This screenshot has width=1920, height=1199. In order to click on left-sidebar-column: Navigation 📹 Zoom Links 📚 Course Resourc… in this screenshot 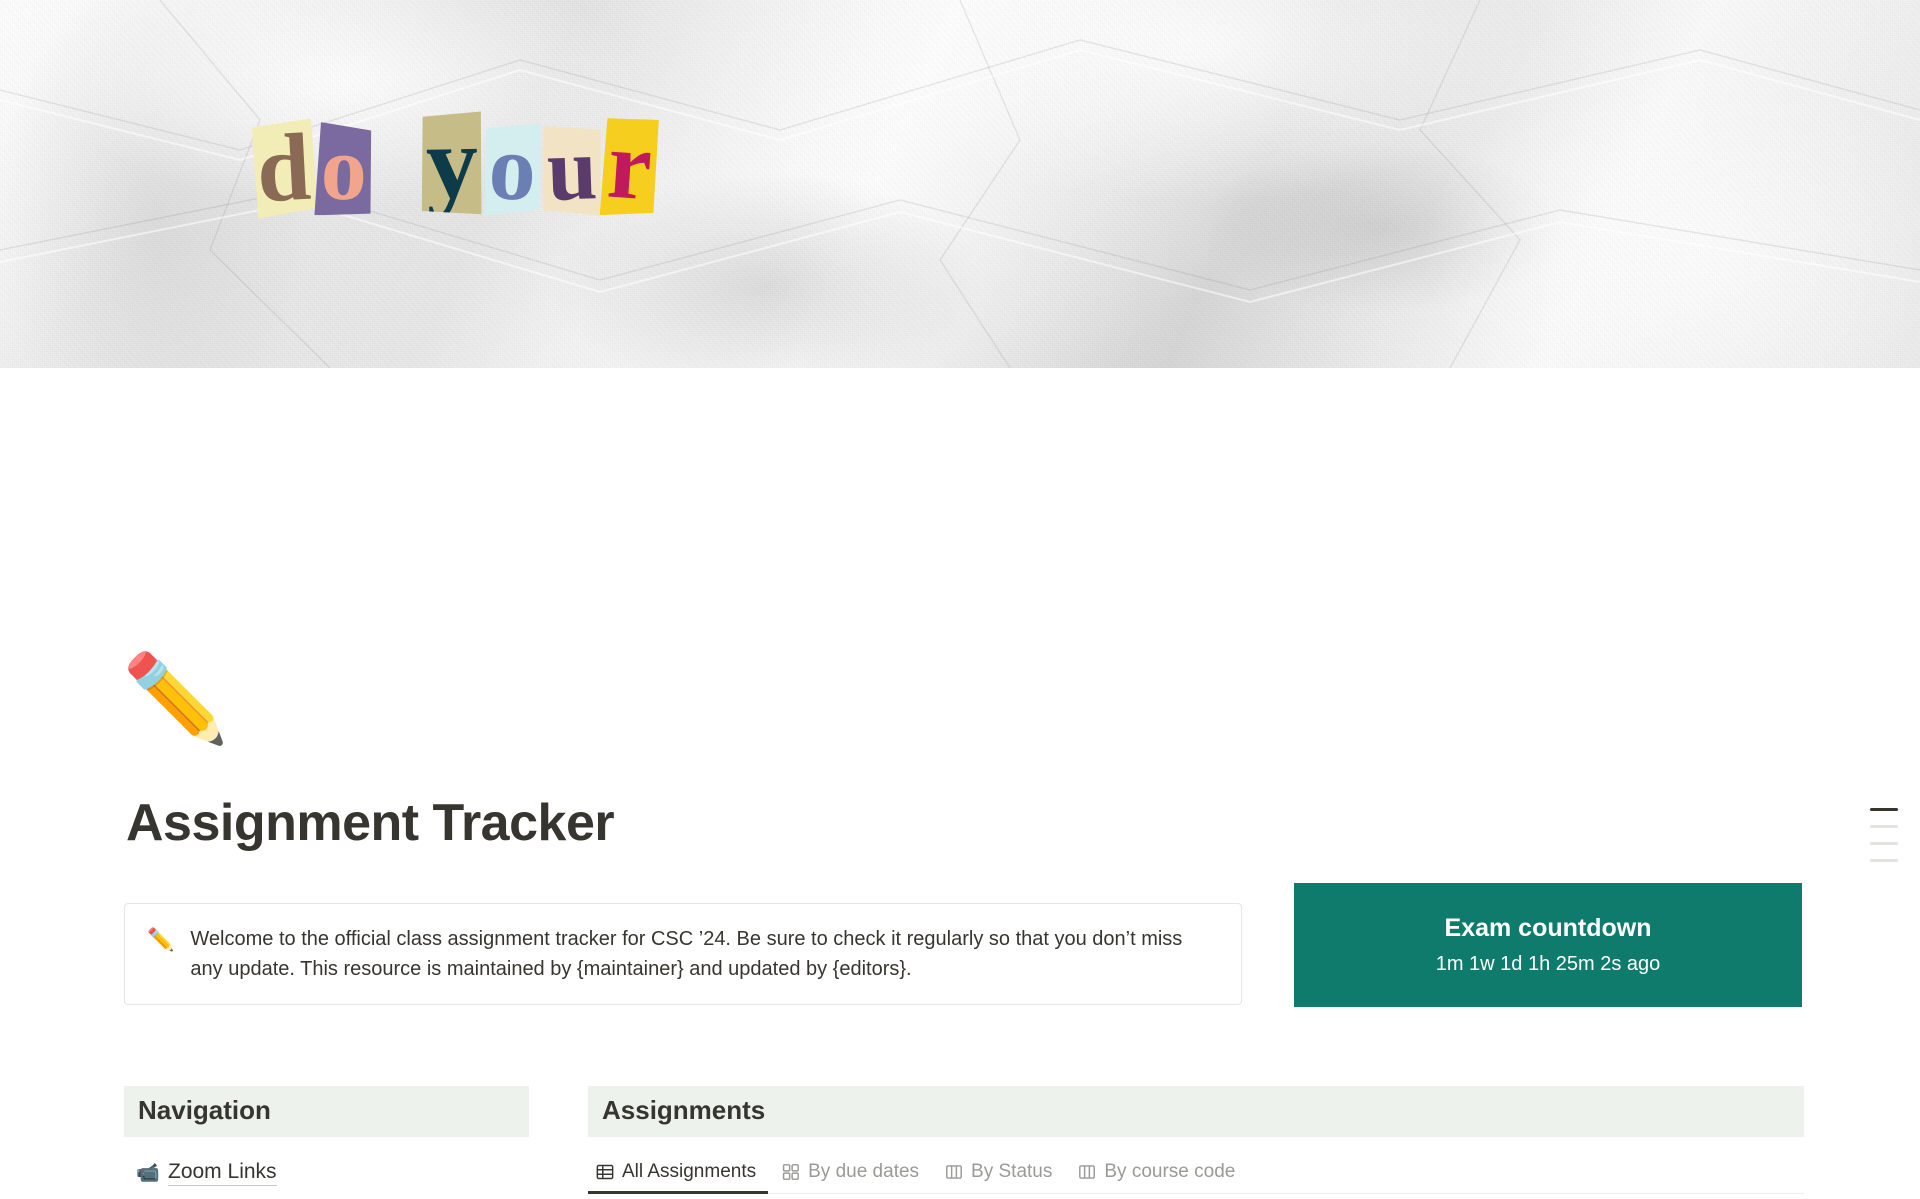, I will do `click(326, 1142)`.